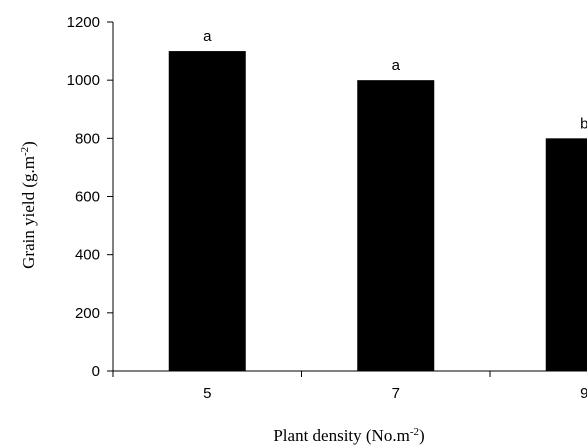 The width and height of the screenshot is (587, 448). I want to click on y-tick-label: 600, so click(87, 197).